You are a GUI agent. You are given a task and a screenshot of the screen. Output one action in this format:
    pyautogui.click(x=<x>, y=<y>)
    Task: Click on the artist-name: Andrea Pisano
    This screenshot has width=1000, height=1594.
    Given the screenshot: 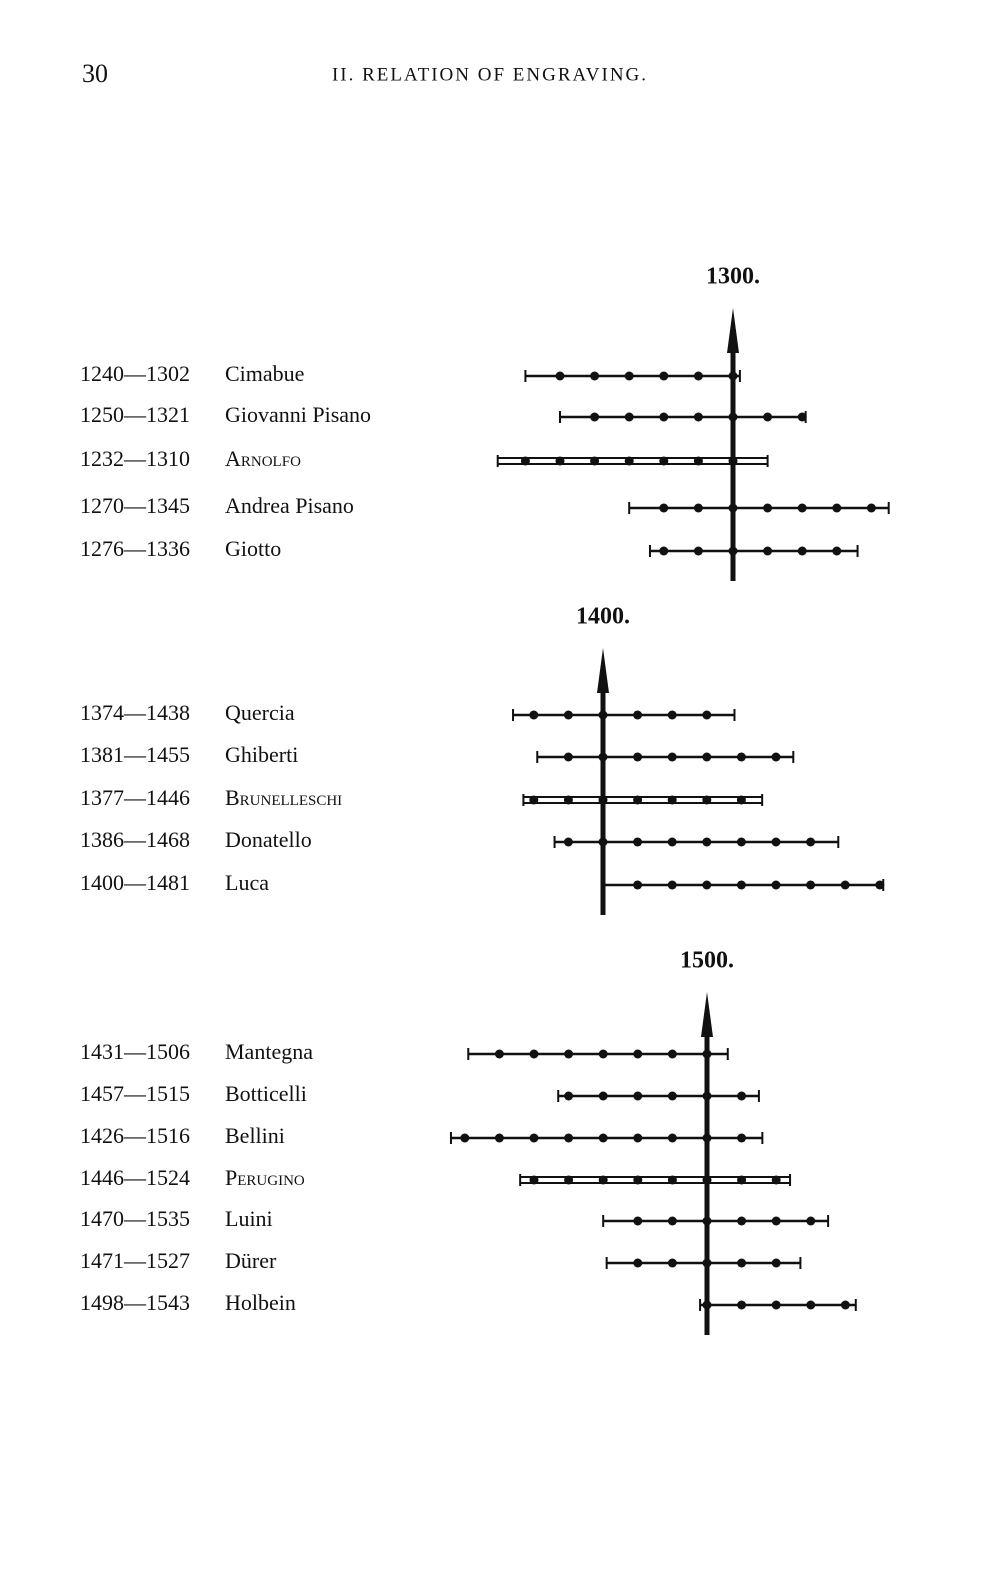 What is the action you would take?
    pyautogui.click(x=289, y=505)
    